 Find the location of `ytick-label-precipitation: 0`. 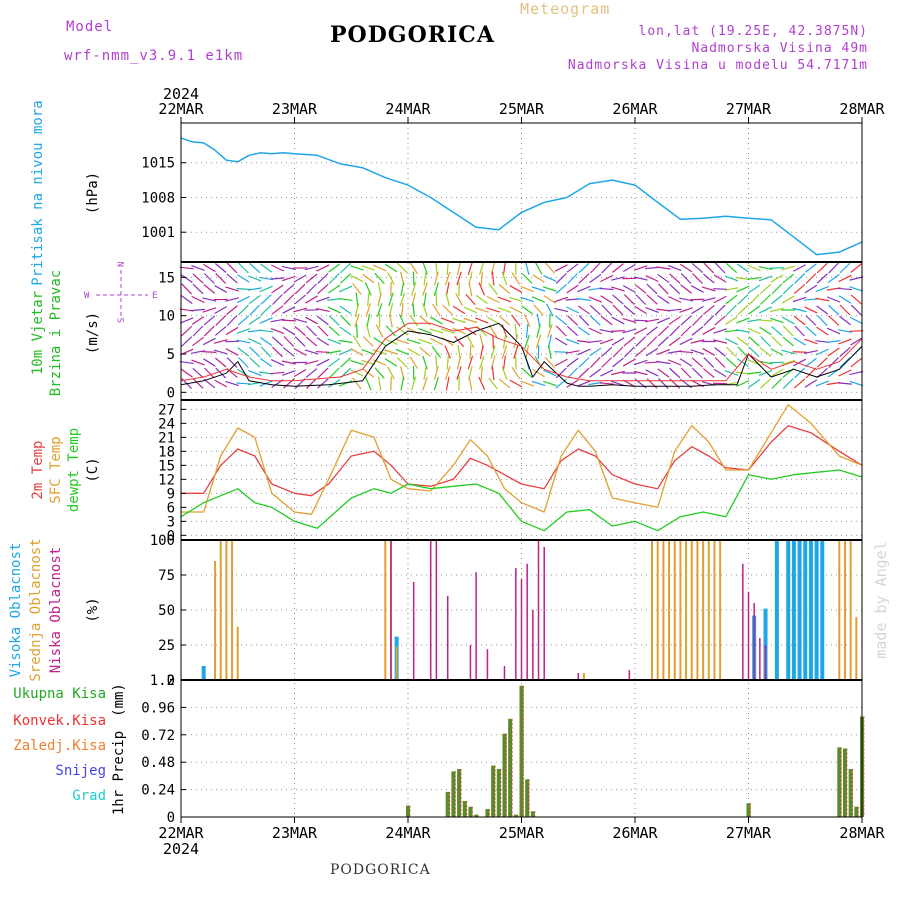

ytick-label-precipitation: 0 is located at coordinates (171, 818).